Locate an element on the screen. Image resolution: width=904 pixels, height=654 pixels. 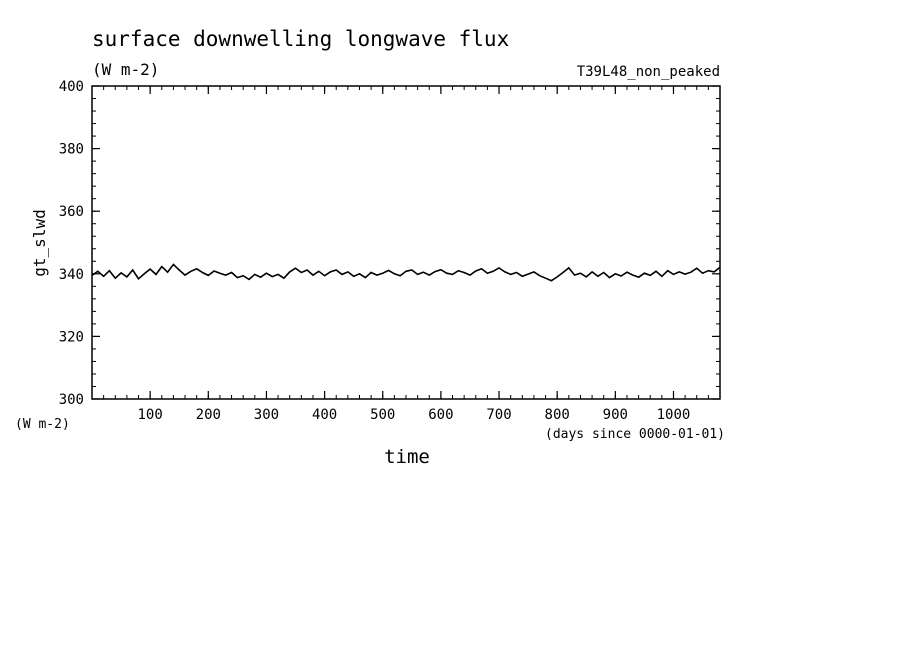
x-tick-label: 500 is located at coordinates (382, 415).